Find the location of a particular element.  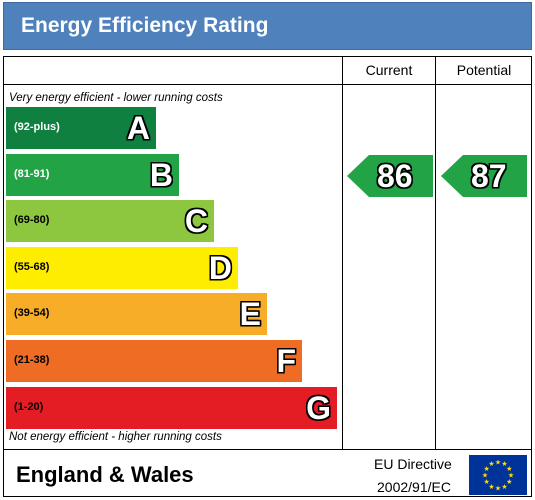

band-letter: G is located at coordinates (318, 408).